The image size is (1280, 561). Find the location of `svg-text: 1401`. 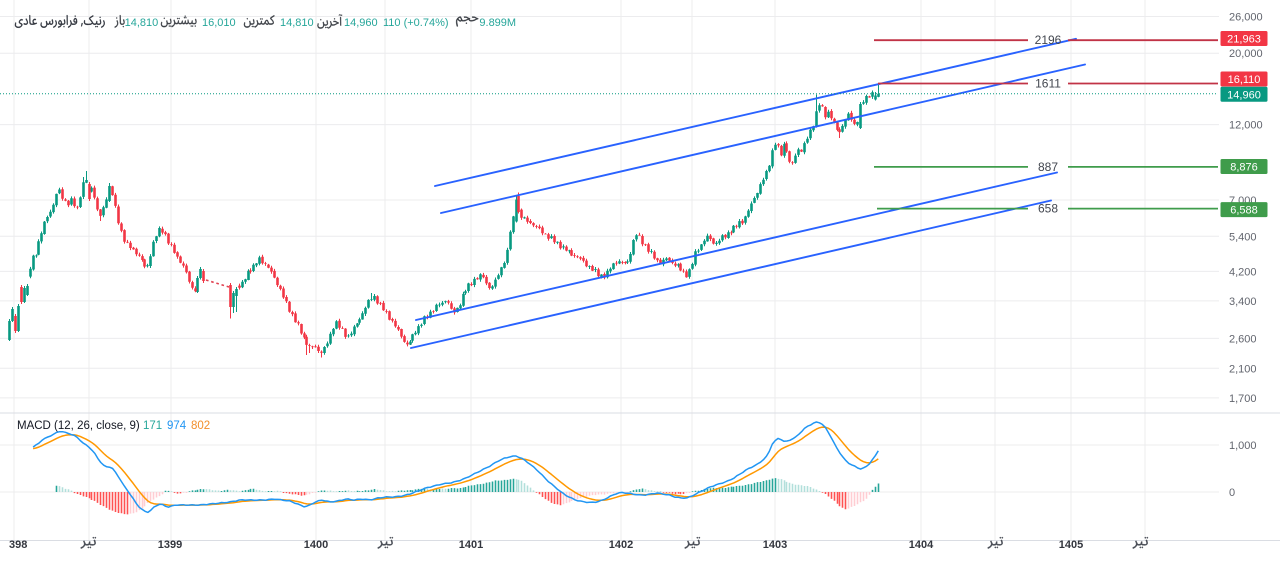

svg-text: 1401 is located at coordinates (471, 545).